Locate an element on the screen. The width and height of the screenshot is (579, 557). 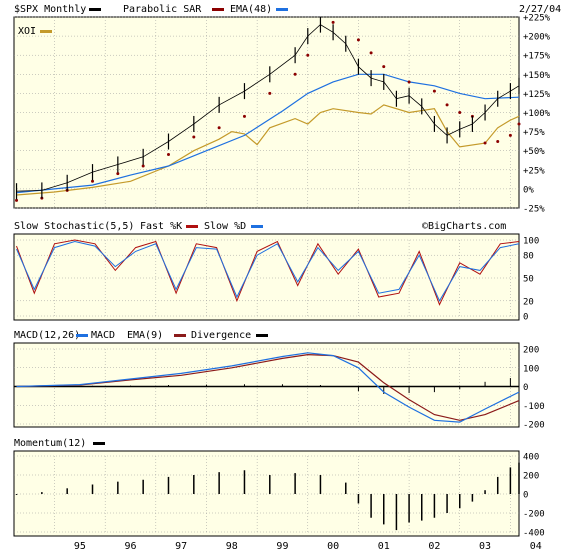
macd-ema-swatch is located at coordinates (180, 335).